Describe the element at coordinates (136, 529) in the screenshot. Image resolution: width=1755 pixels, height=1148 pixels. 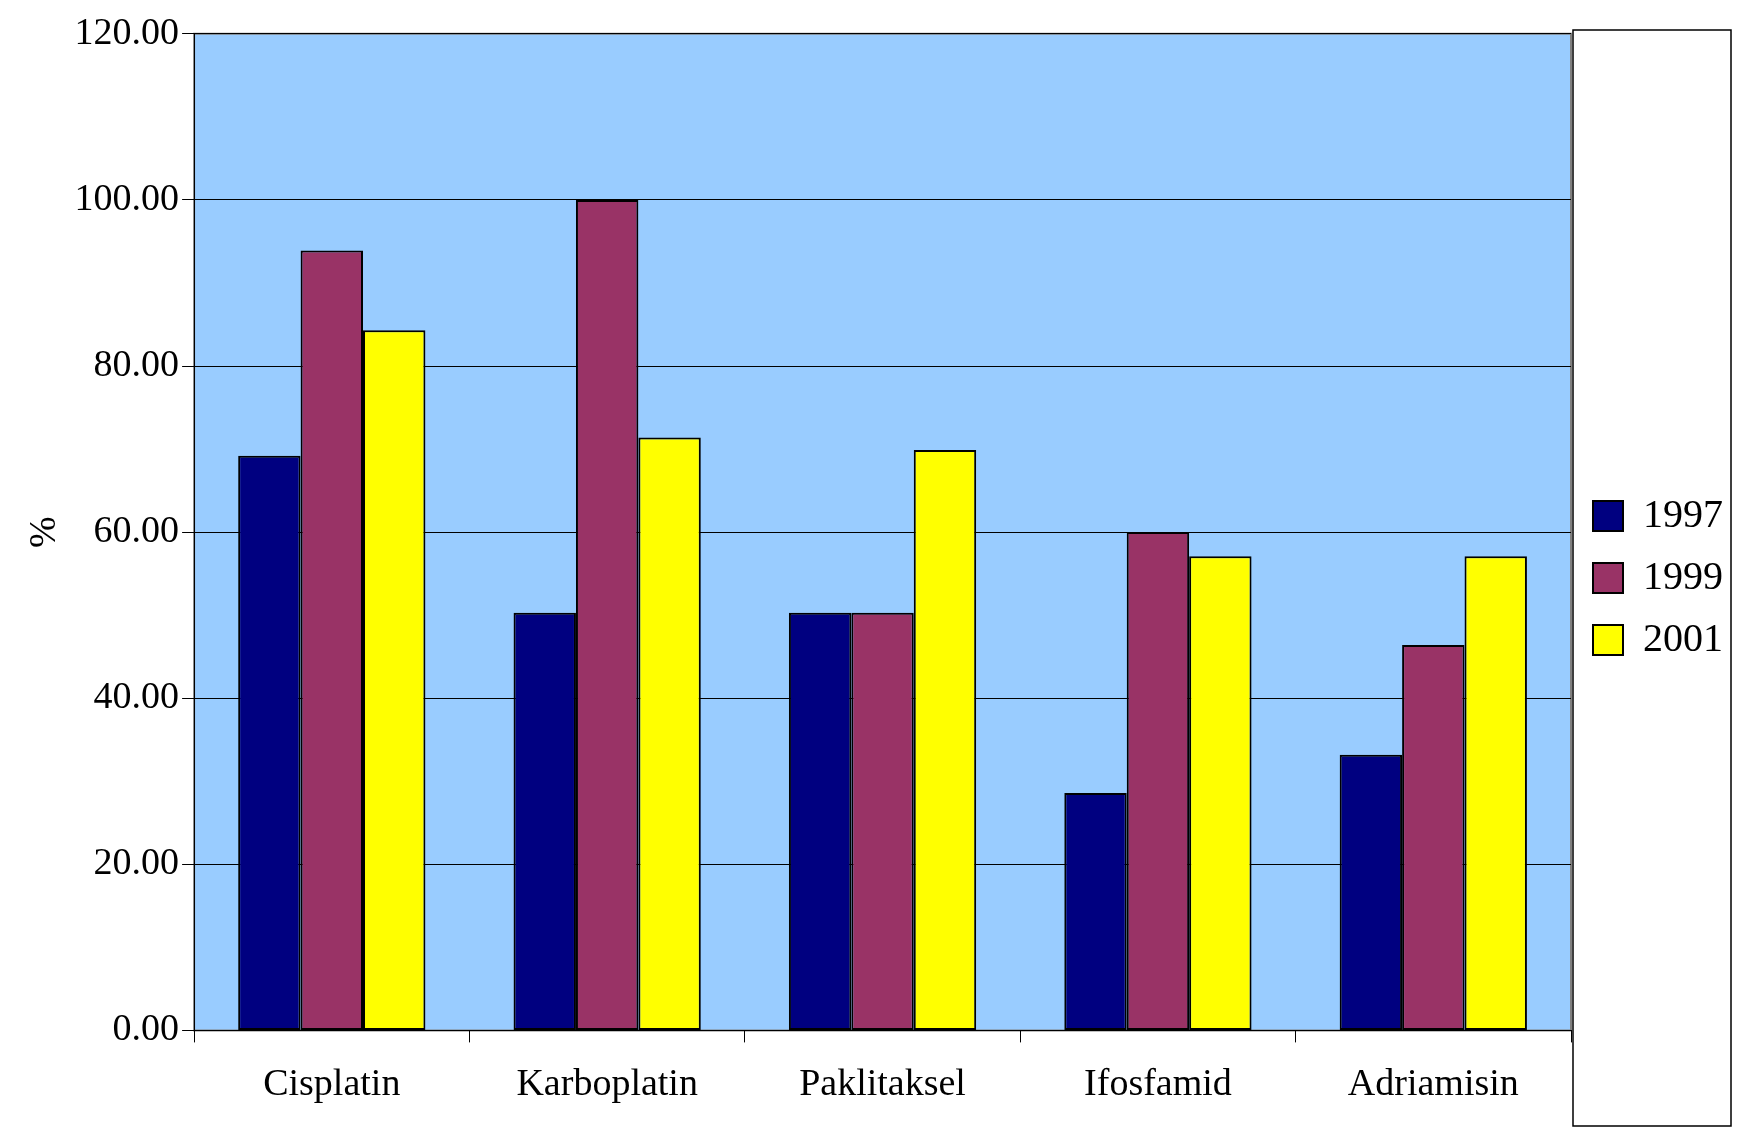
I see `y-tick-label: 60.00` at that location.